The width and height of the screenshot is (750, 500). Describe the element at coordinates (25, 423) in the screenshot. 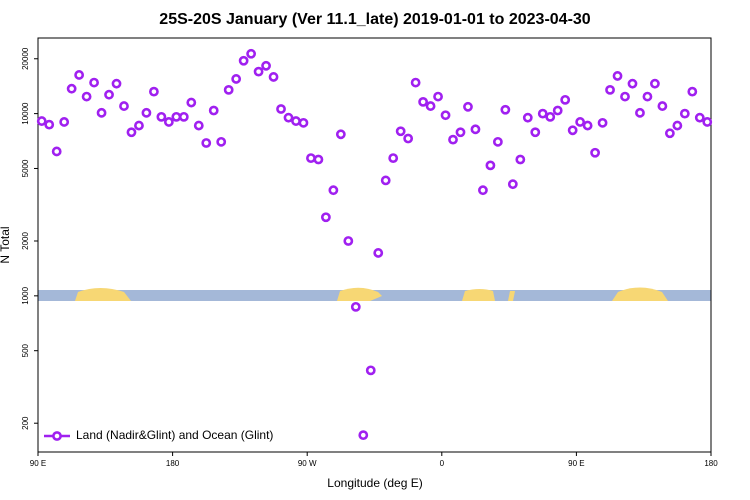

I see `y-tick-label: 200` at that location.